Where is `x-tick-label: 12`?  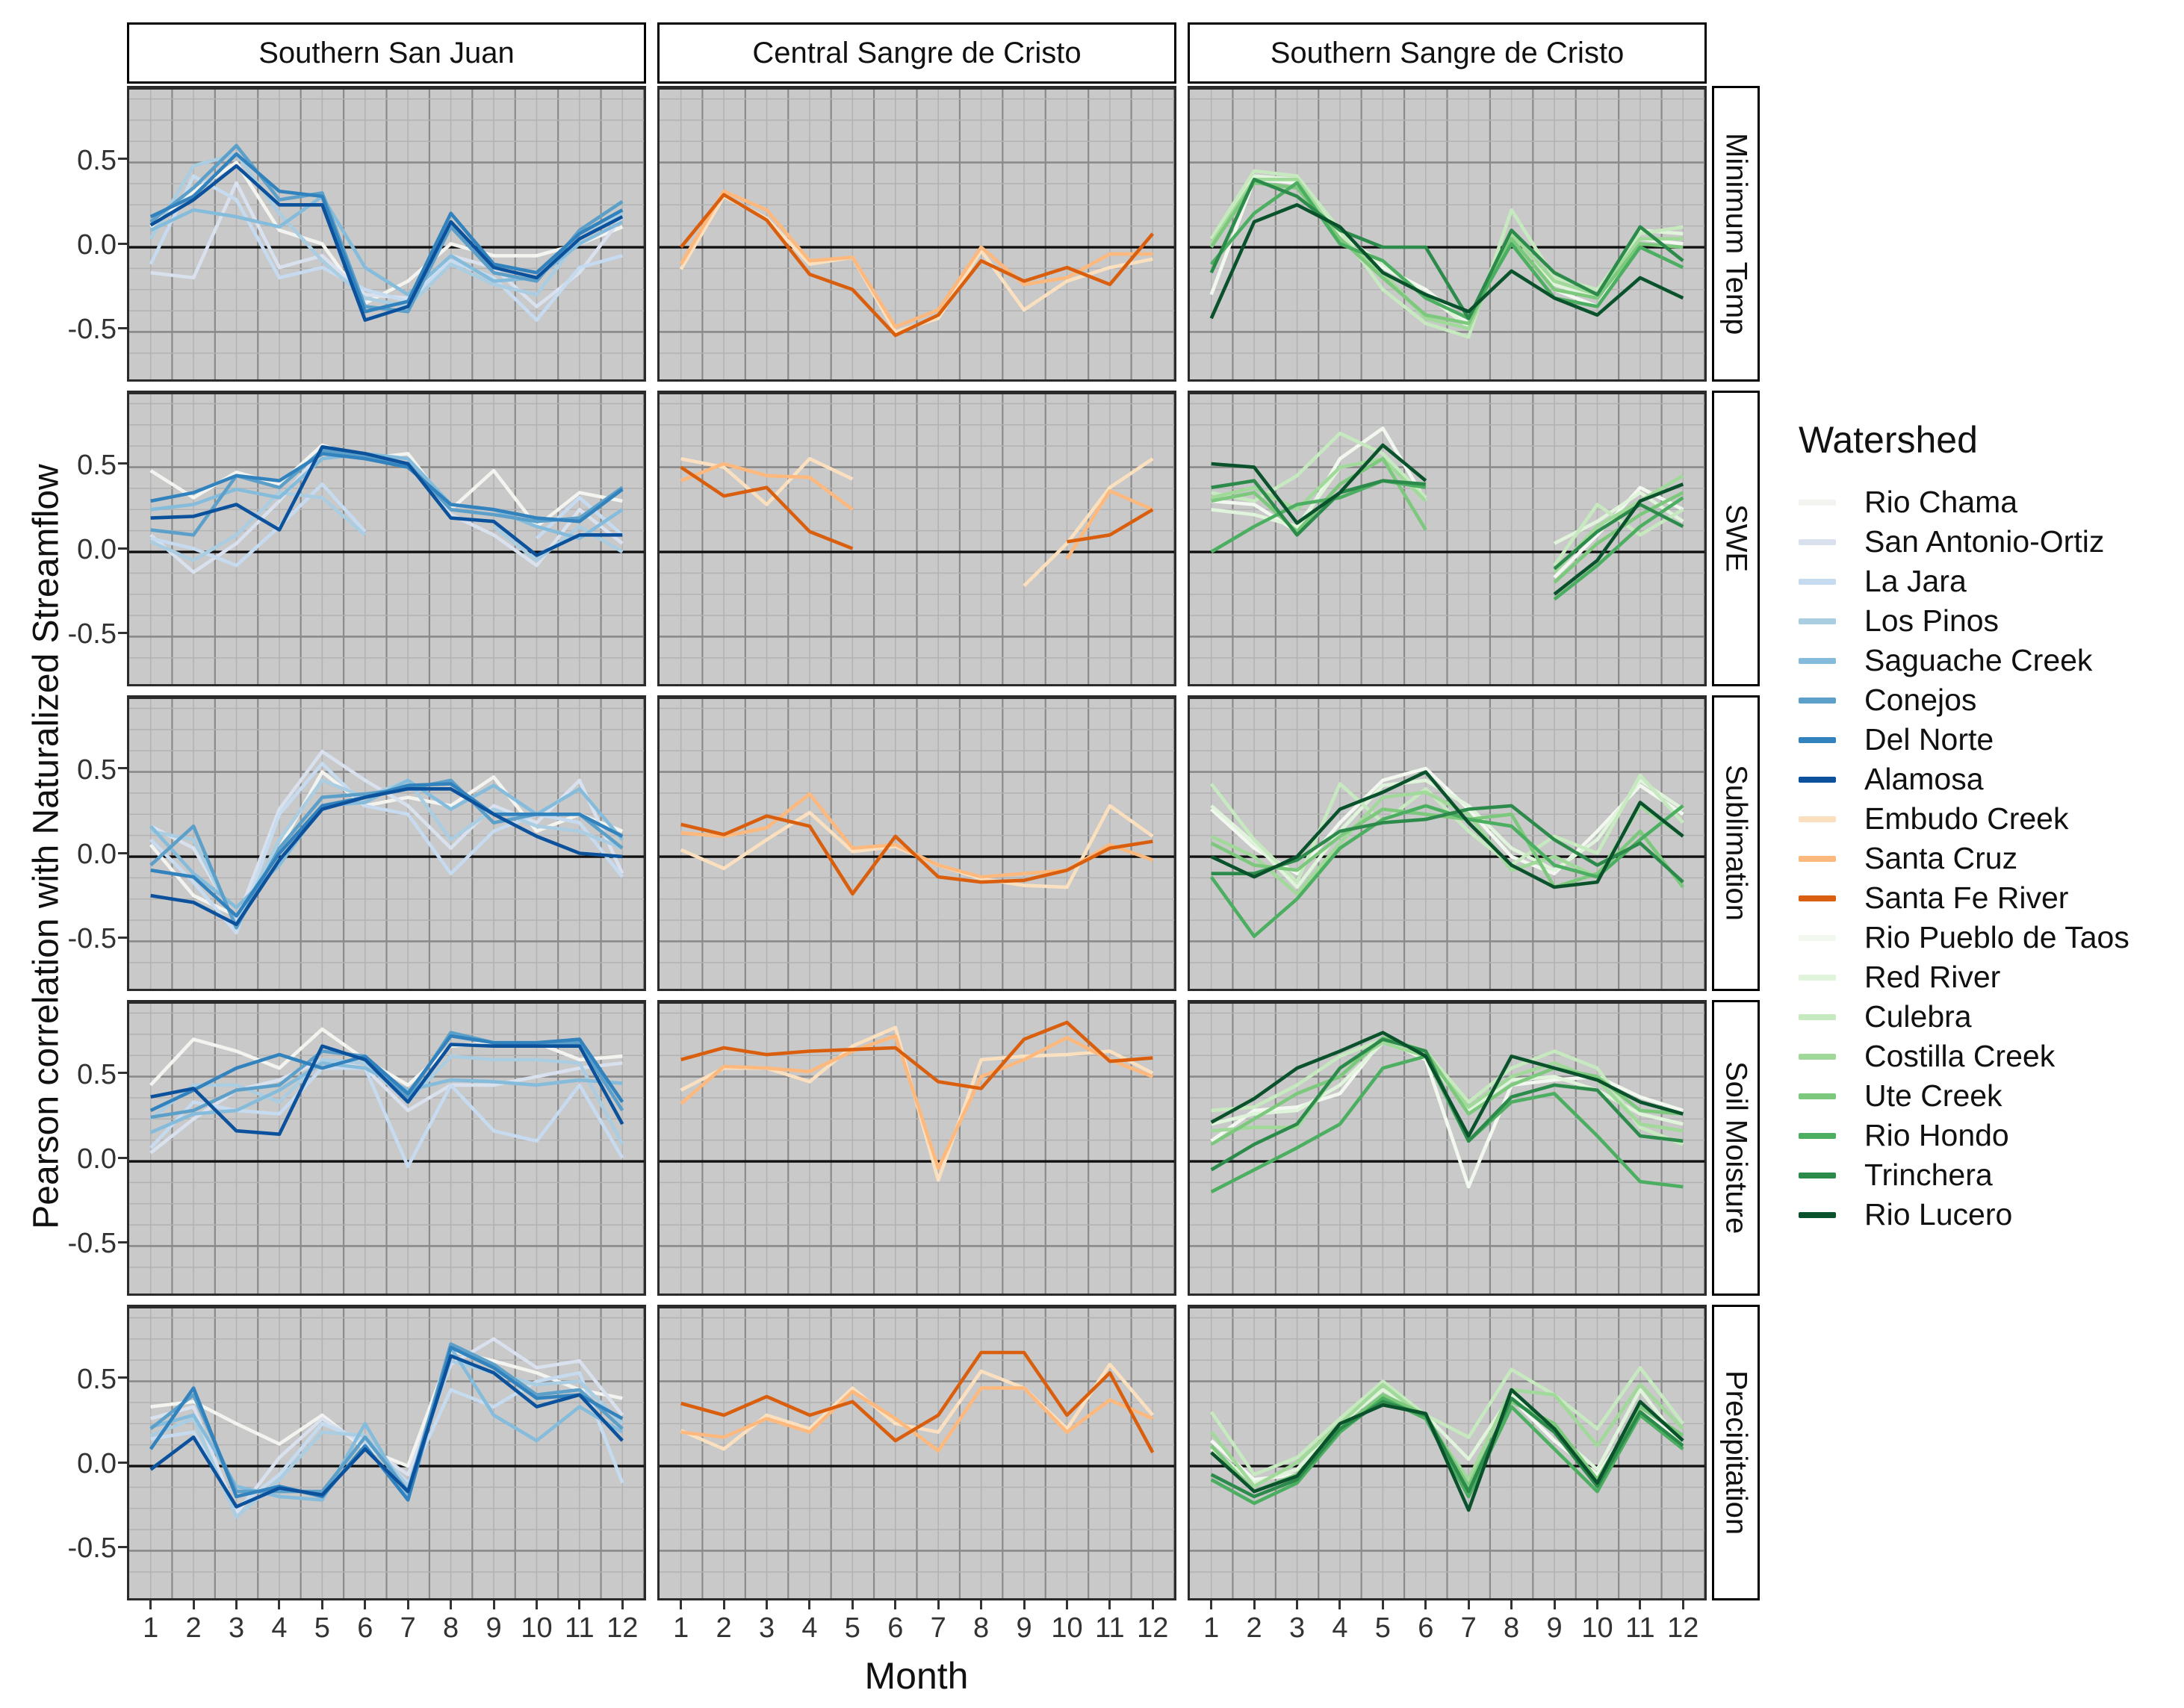 x-tick-label: 12 is located at coordinates (1153, 1628).